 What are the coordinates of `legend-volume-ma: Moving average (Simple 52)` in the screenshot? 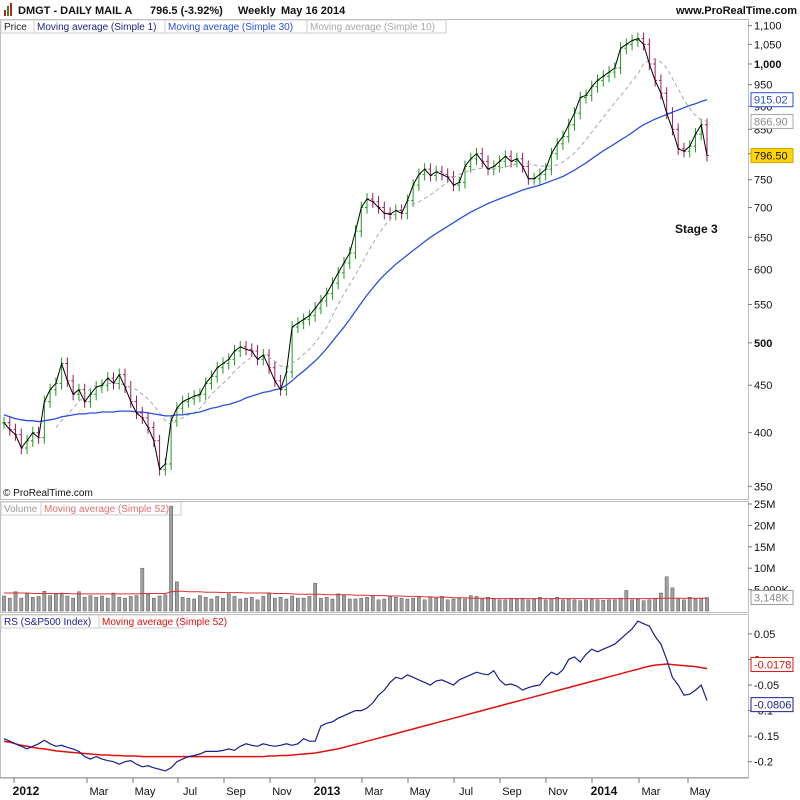 It's located at (106, 509).